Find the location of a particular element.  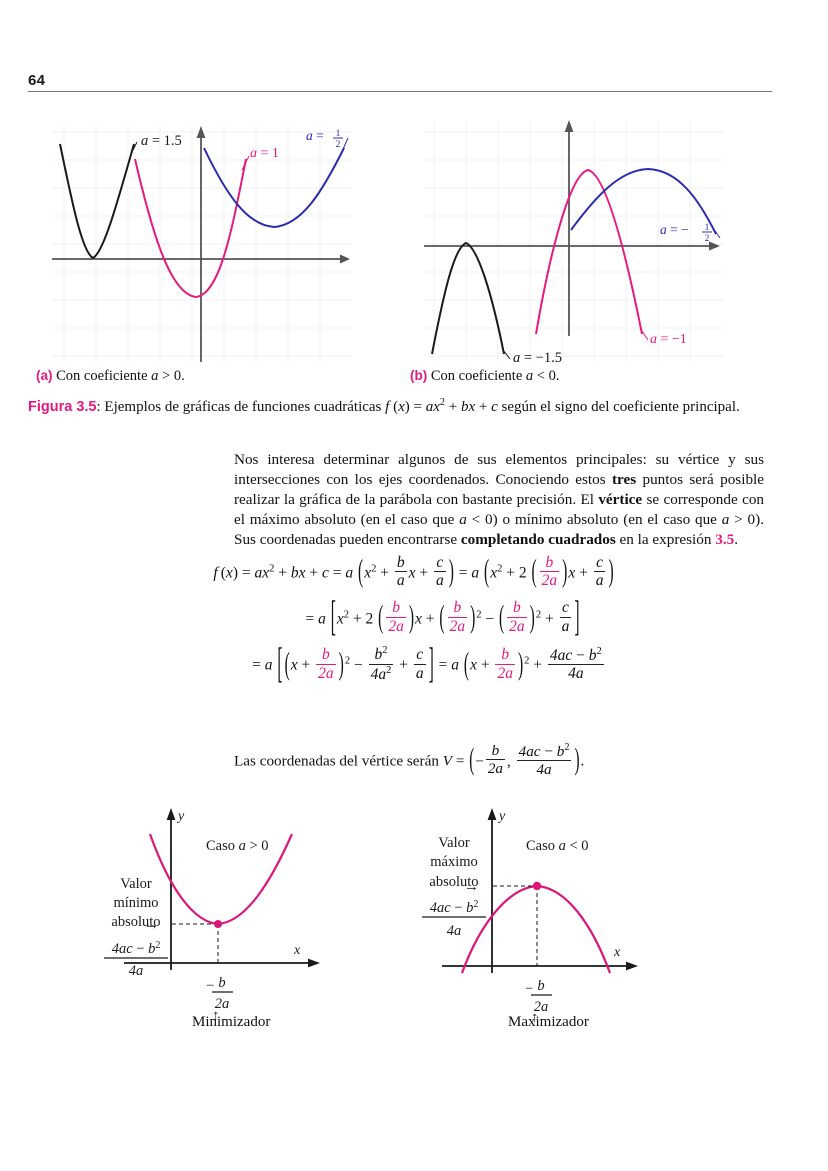

par-bold-tres: tres is located at coordinates (624, 479).